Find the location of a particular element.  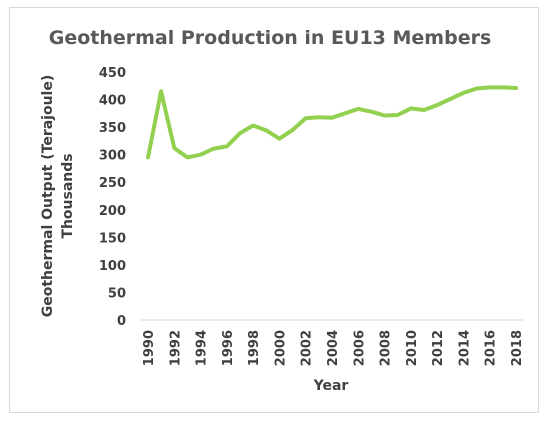

y-tick-label: 200 is located at coordinates (112, 211).